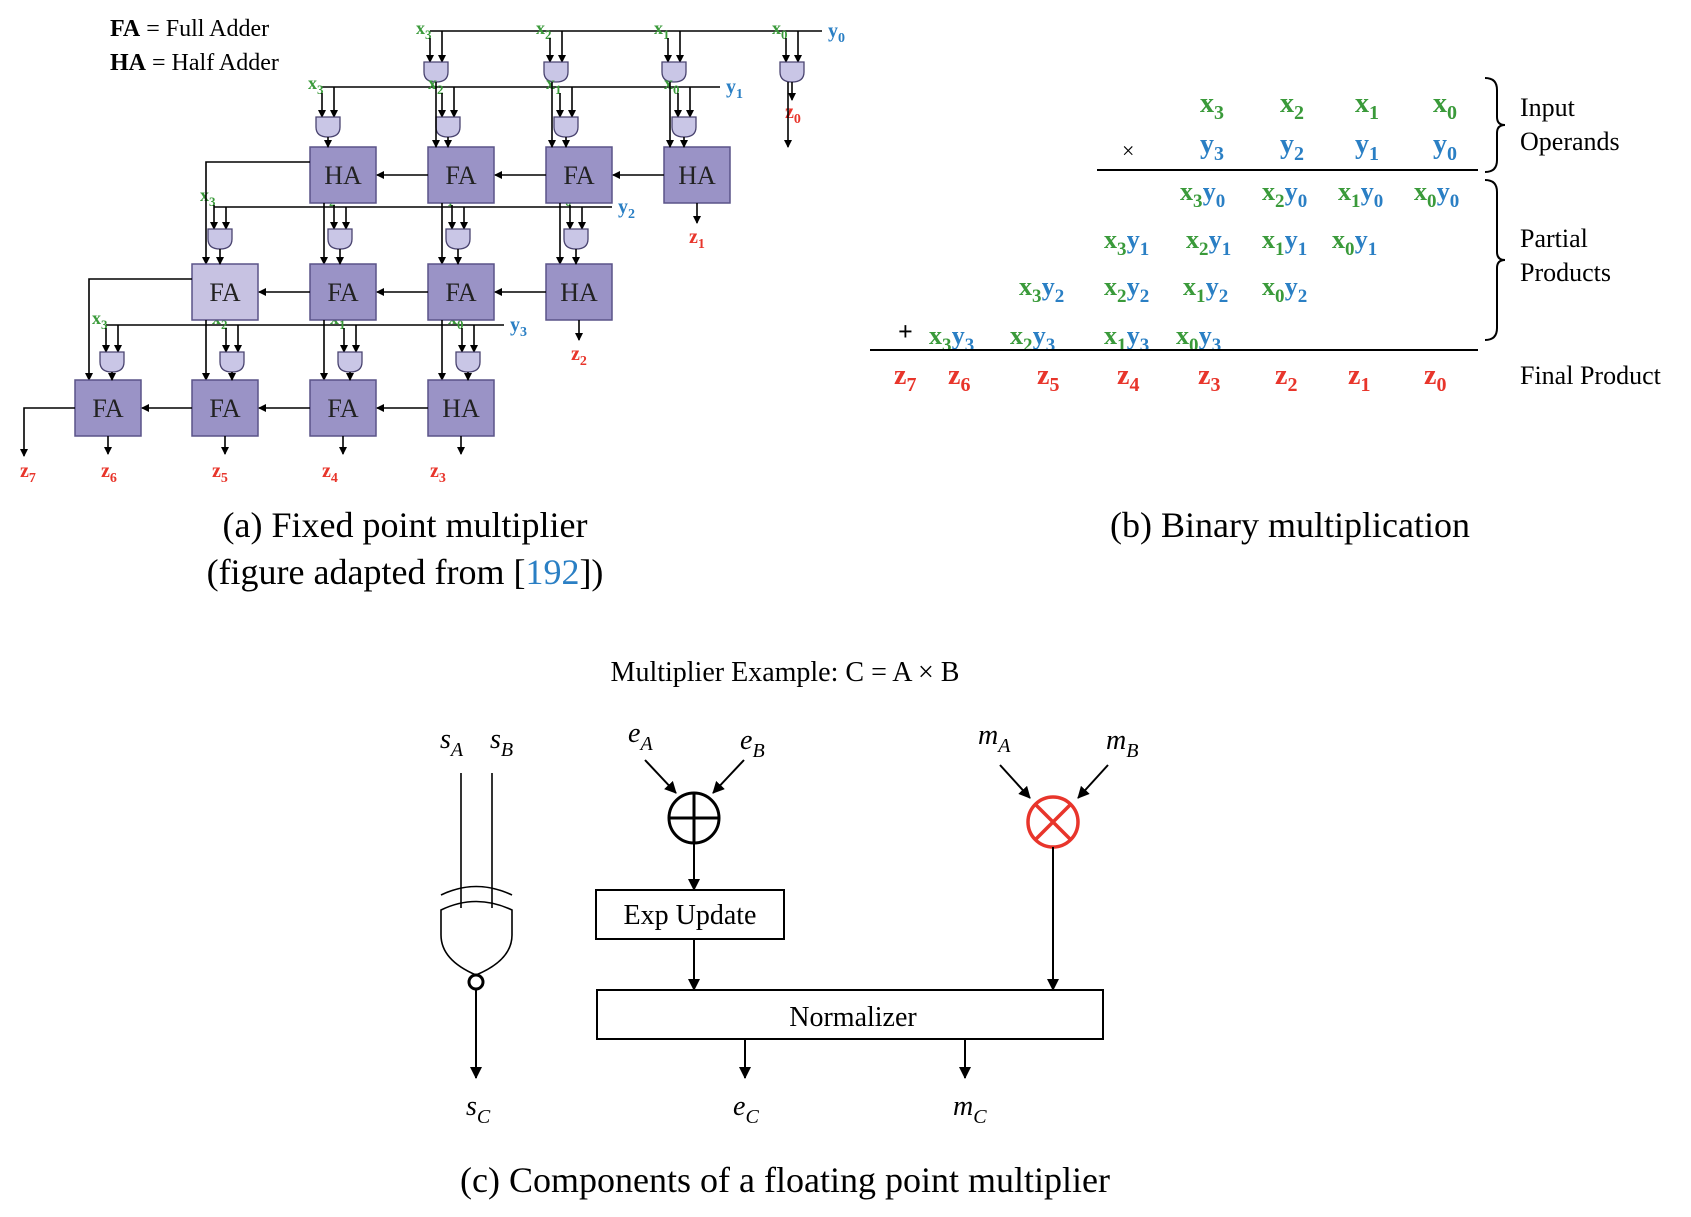 The image size is (1691, 1217). Describe the element at coordinates (905, 378) in the screenshot. I see `product-z7: z7` at that location.